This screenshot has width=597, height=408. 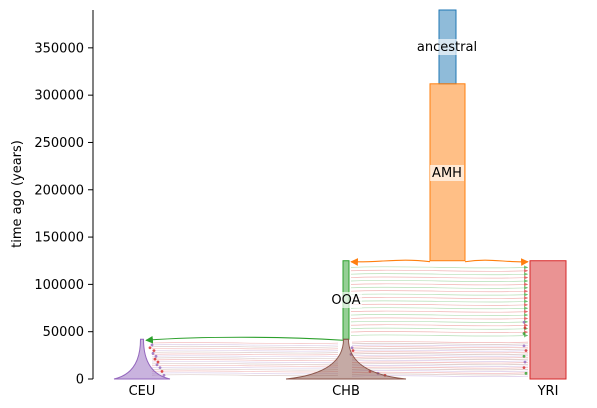 What do you see at coordinates (346, 391) in the screenshot?
I see `deme-label-chb: CHB` at bounding box center [346, 391].